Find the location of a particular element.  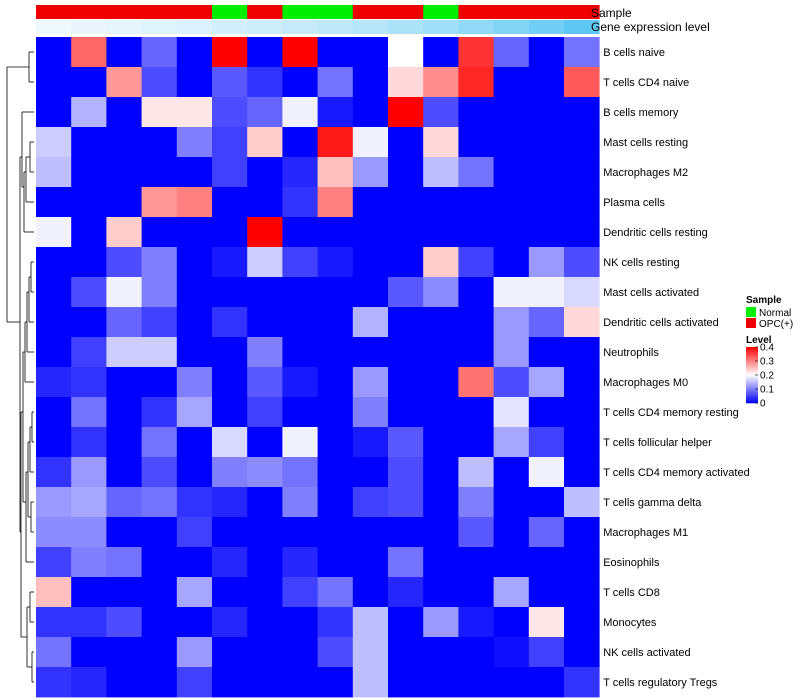

row-label: T cells gamma delta is located at coordinates (652, 503).